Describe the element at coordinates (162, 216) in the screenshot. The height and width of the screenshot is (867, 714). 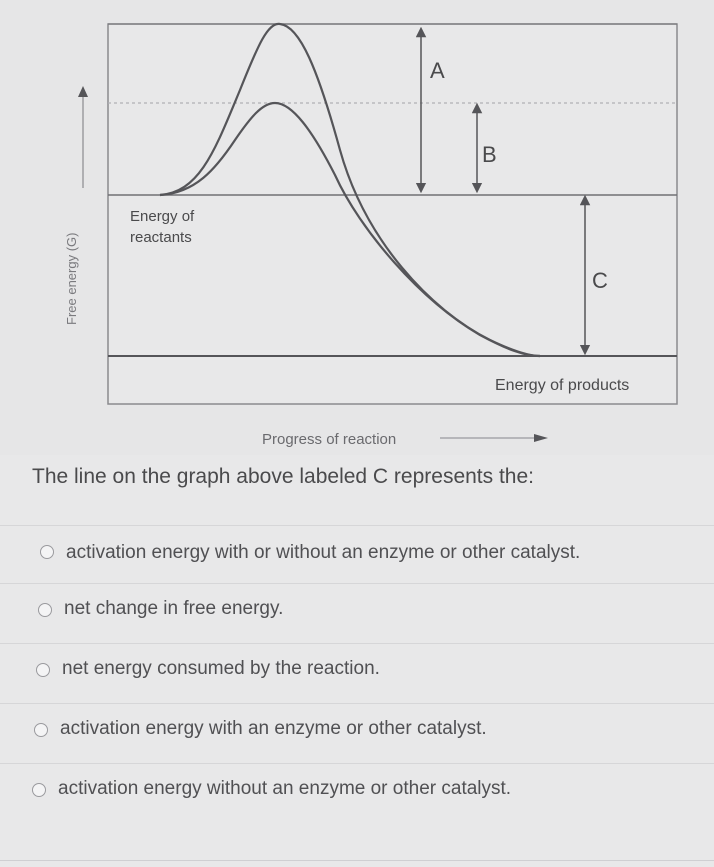
I see `reactants-label-line1: Energy of` at that location.